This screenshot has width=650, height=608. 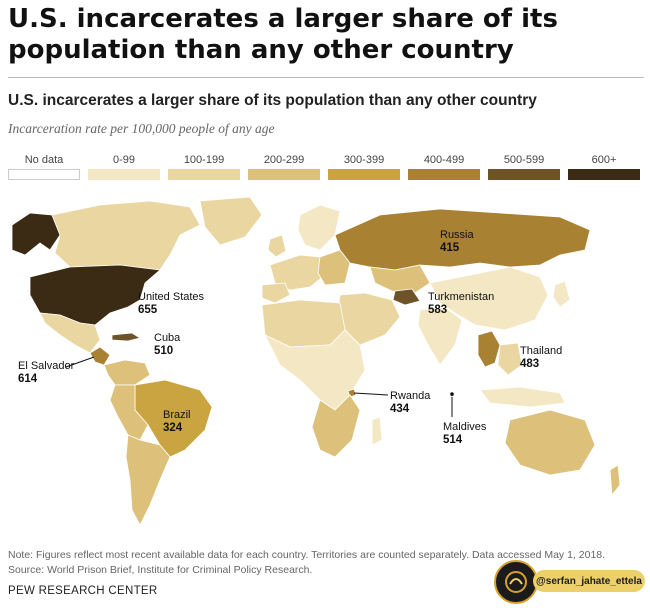 What do you see at coordinates (126, 235) in the screenshot?
I see `country-canada` at bounding box center [126, 235].